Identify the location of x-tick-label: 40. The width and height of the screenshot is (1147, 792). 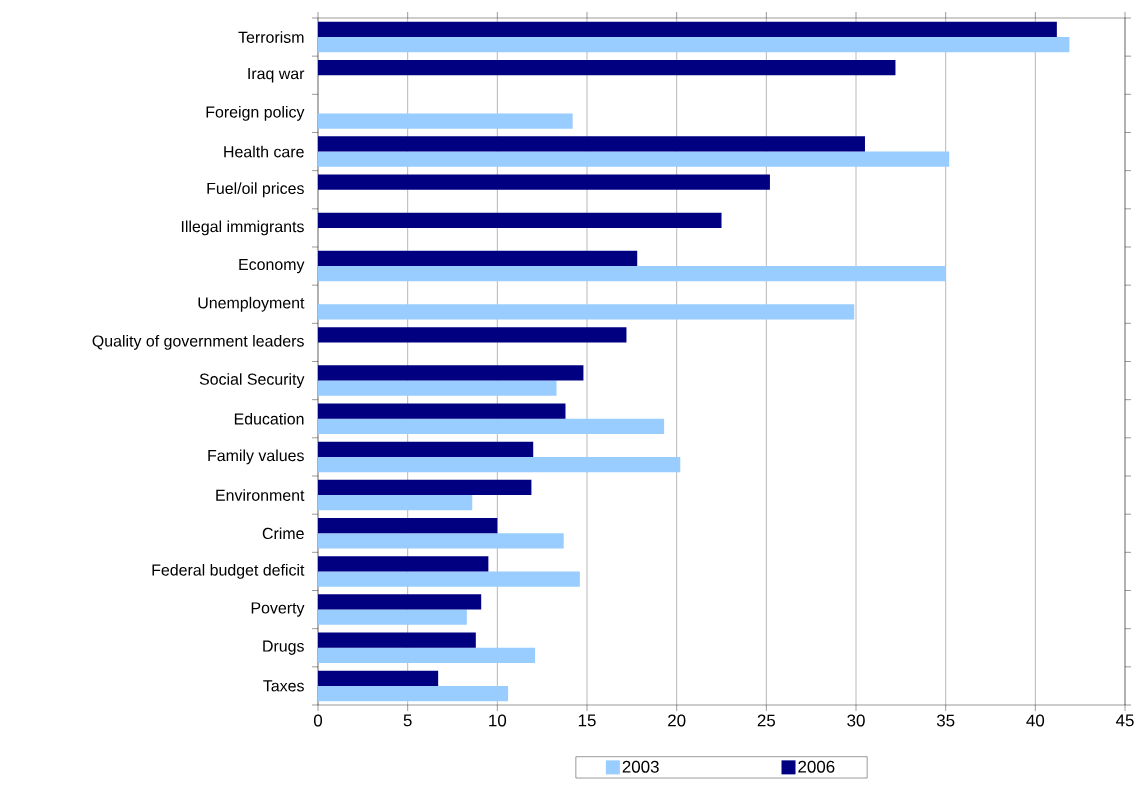
(1035, 720).